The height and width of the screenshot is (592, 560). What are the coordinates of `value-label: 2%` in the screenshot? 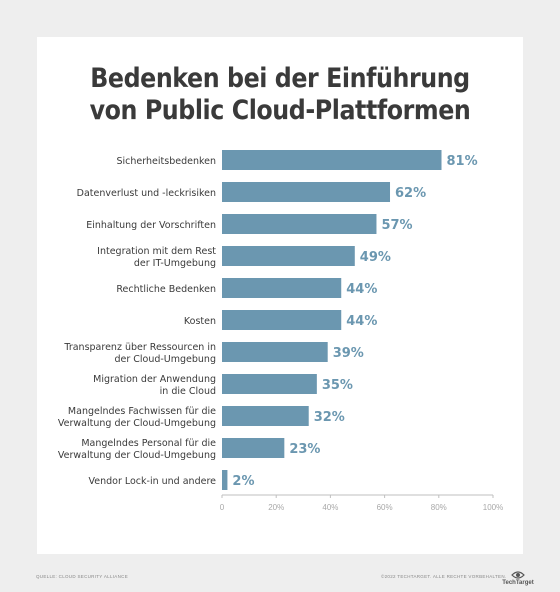 It's located at (243, 481).